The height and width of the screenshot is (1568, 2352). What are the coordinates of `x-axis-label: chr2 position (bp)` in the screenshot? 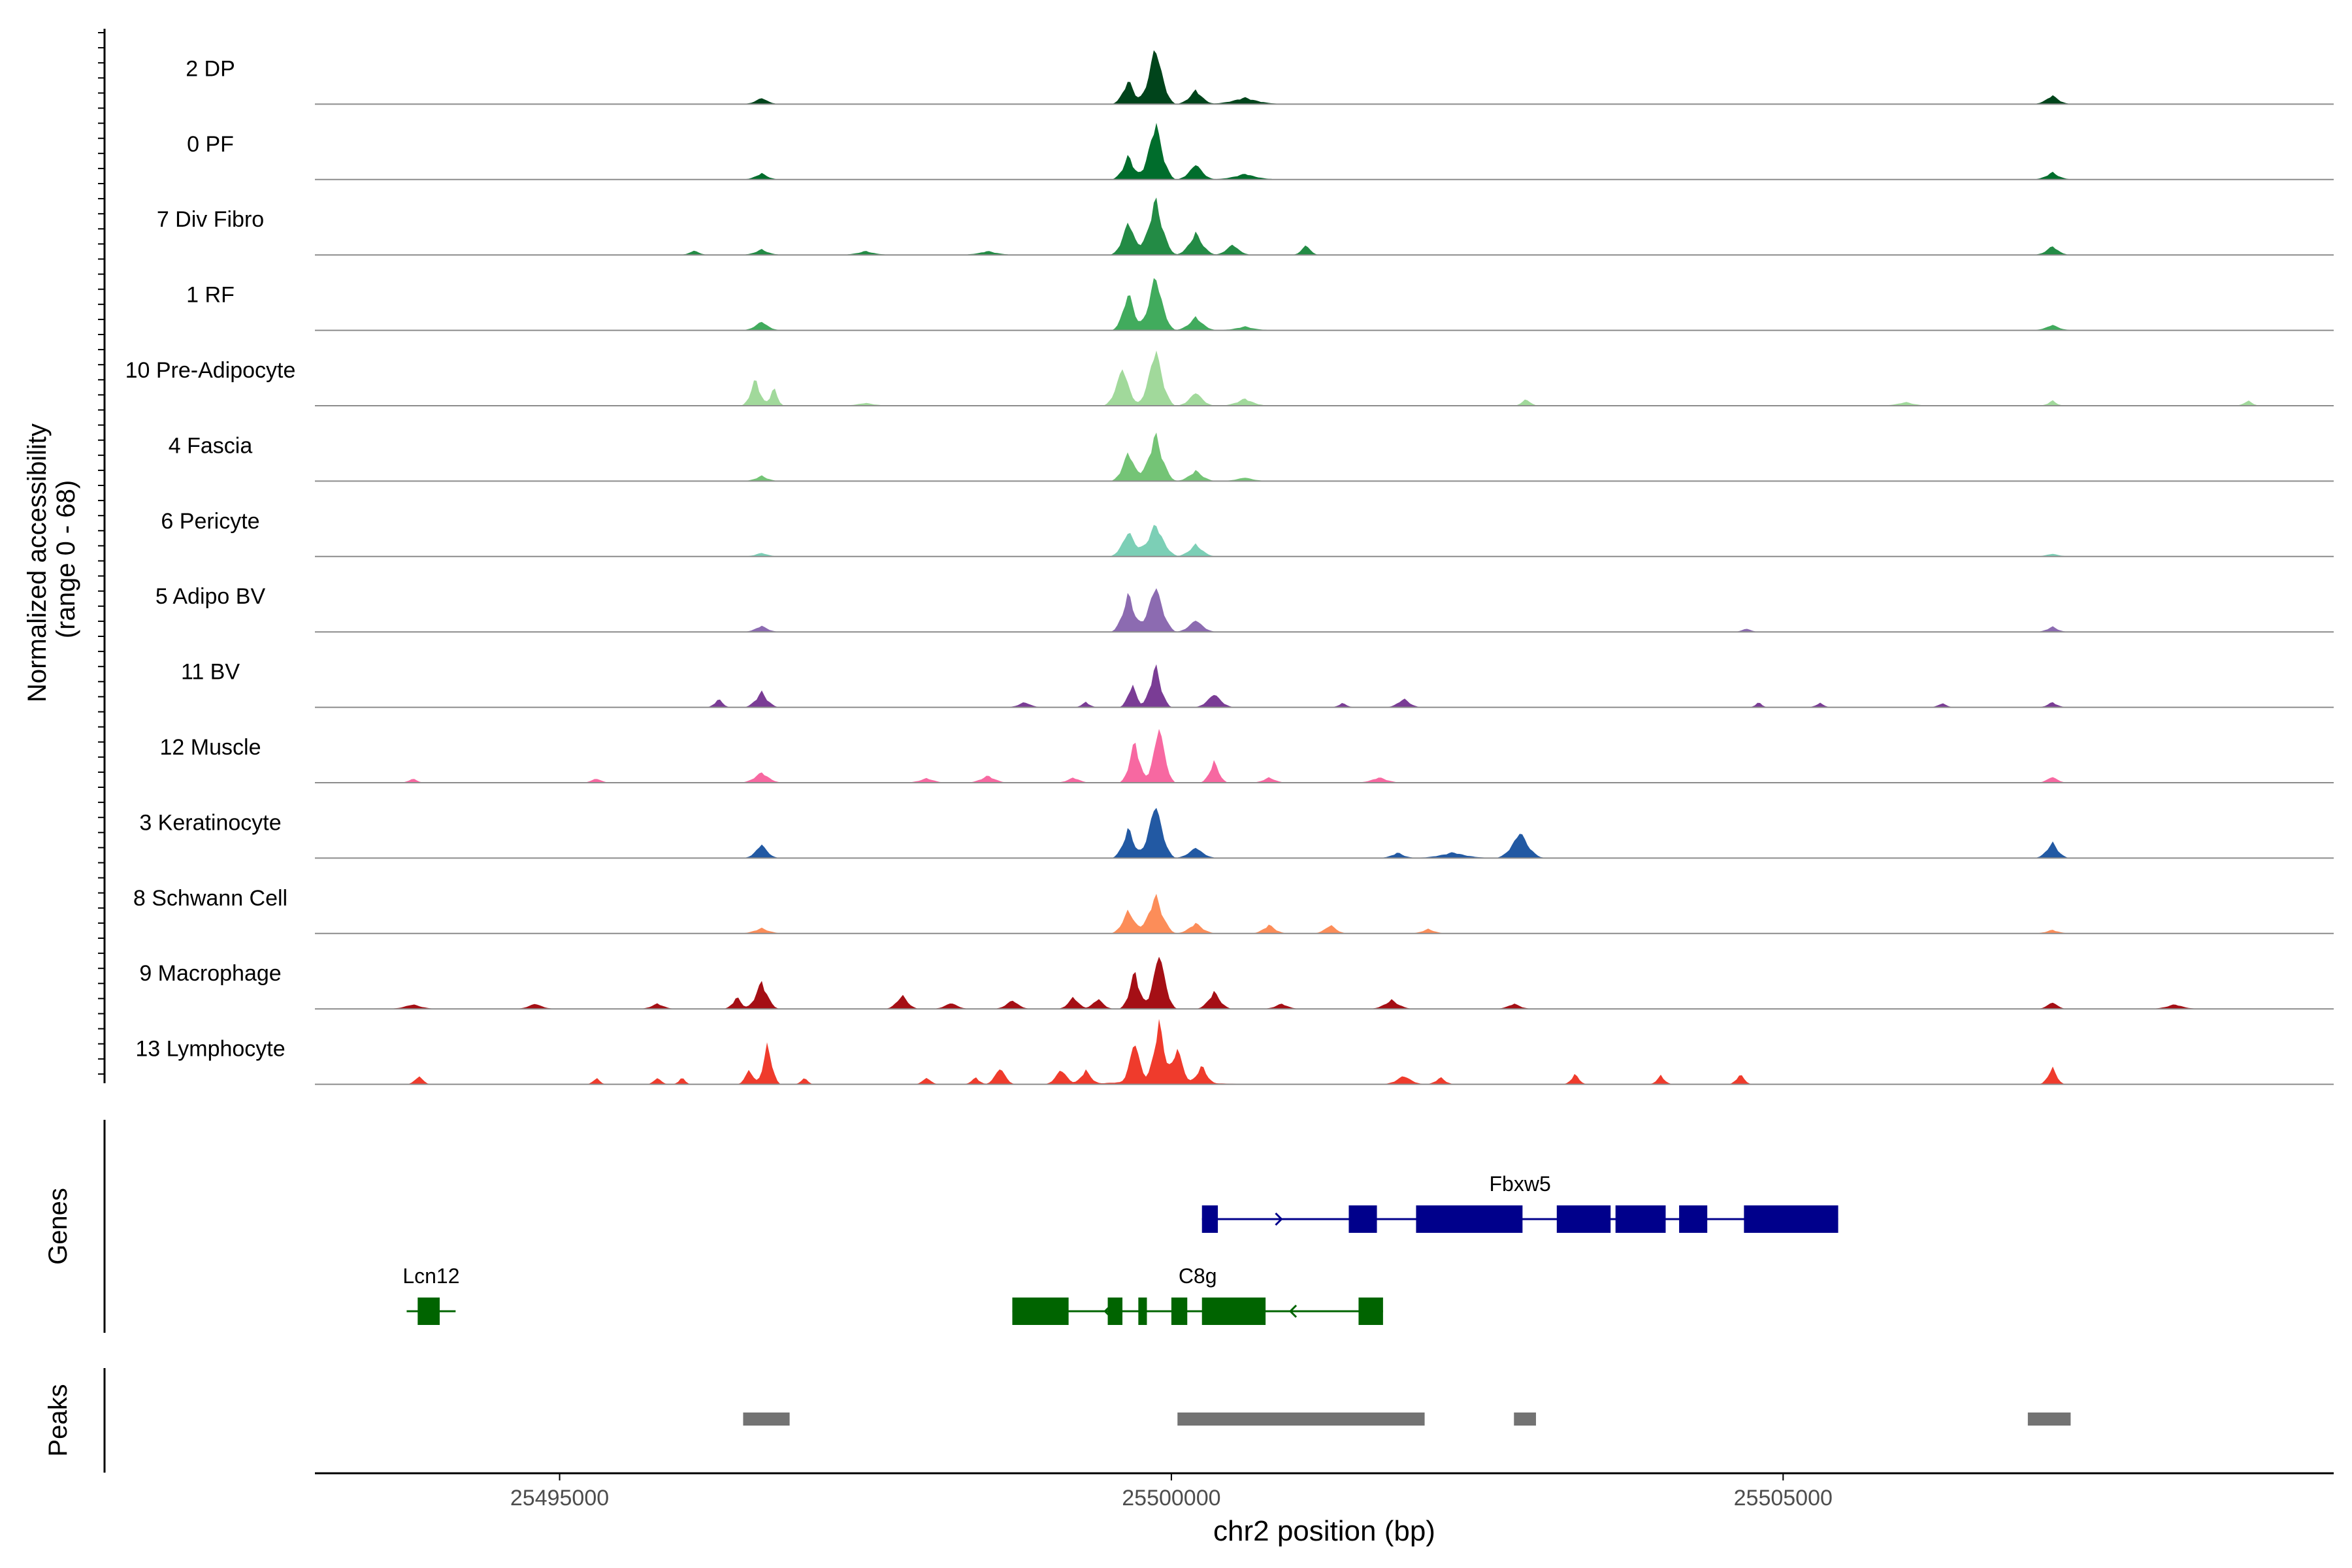 It's located at (1324, 1531).